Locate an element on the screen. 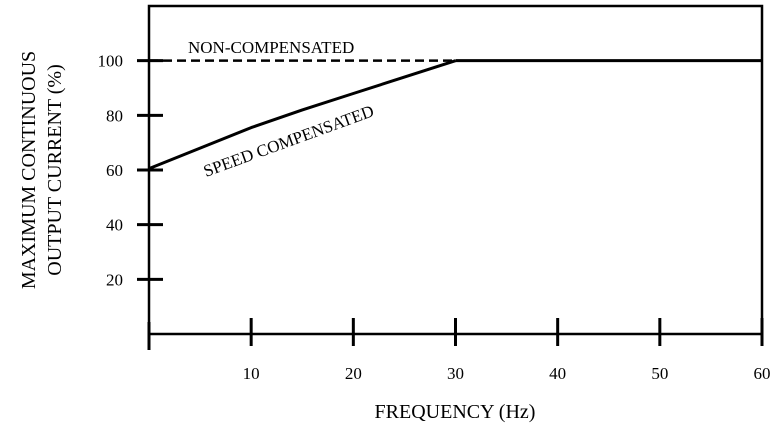 The height and width of the screenshot is (437, 780). y-tick-label-100: 100 is located at coordinates (111, 61).